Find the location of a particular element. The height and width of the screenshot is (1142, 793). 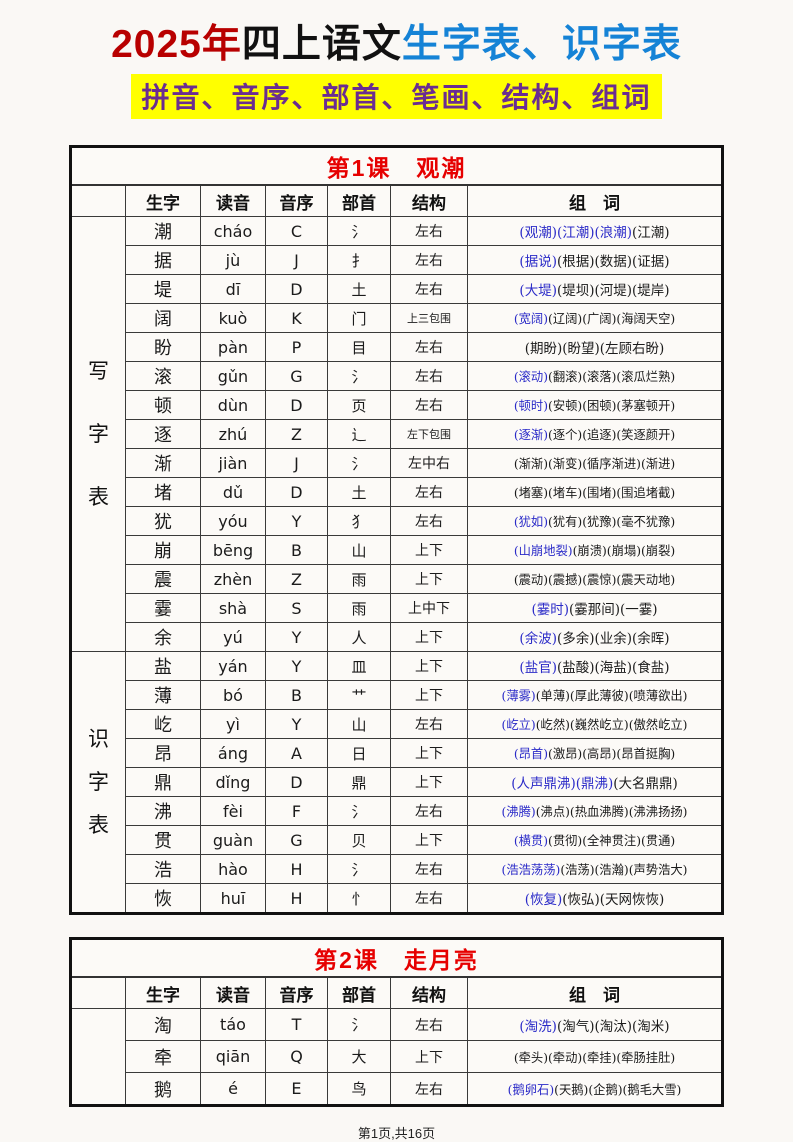

table-row: 逐 zhú Z 辶左下包围 (逐渐)(逐个)(追逐)(笑逐颜开) is located at coordinates (397, 434).